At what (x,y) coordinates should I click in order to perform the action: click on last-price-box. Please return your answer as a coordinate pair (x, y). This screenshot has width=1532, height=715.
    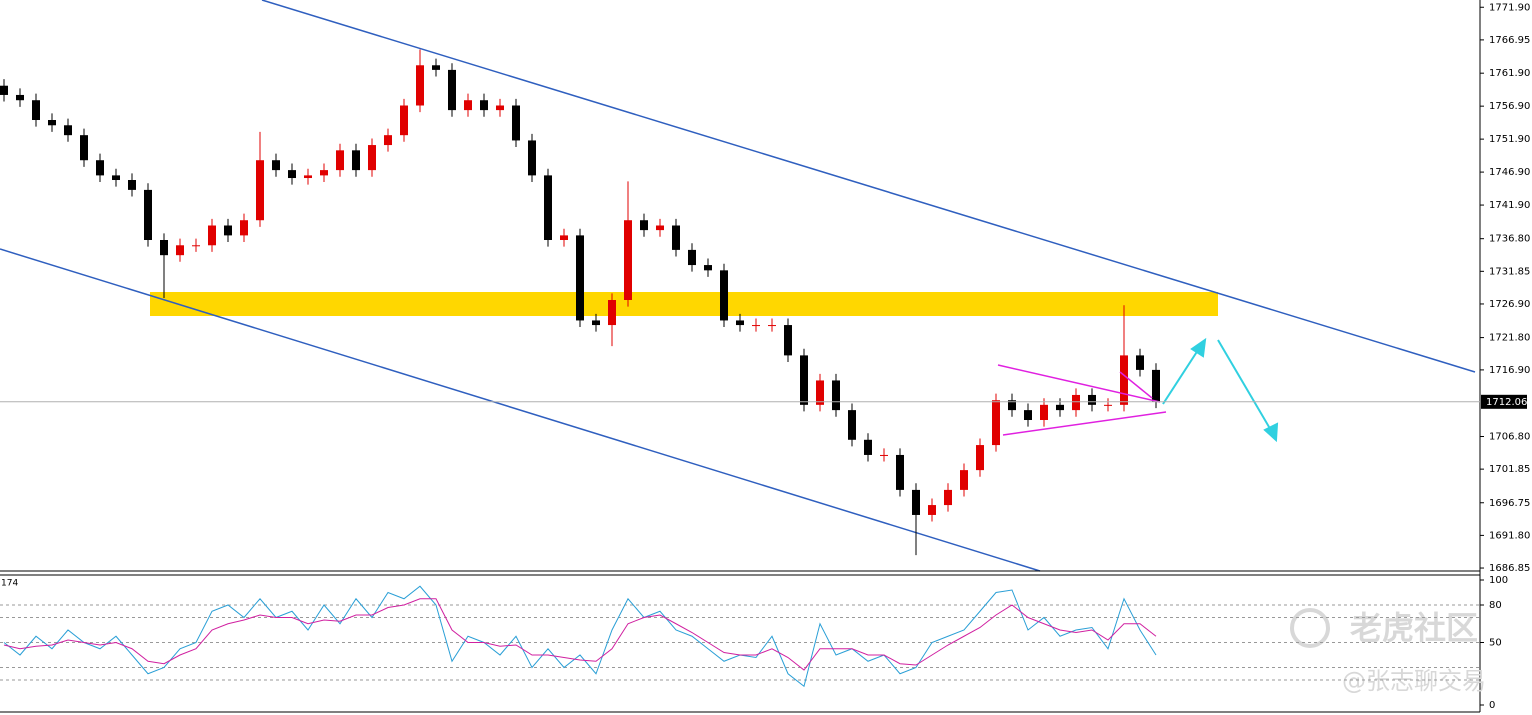
    Looking at the image, I should click on (1504, 401).